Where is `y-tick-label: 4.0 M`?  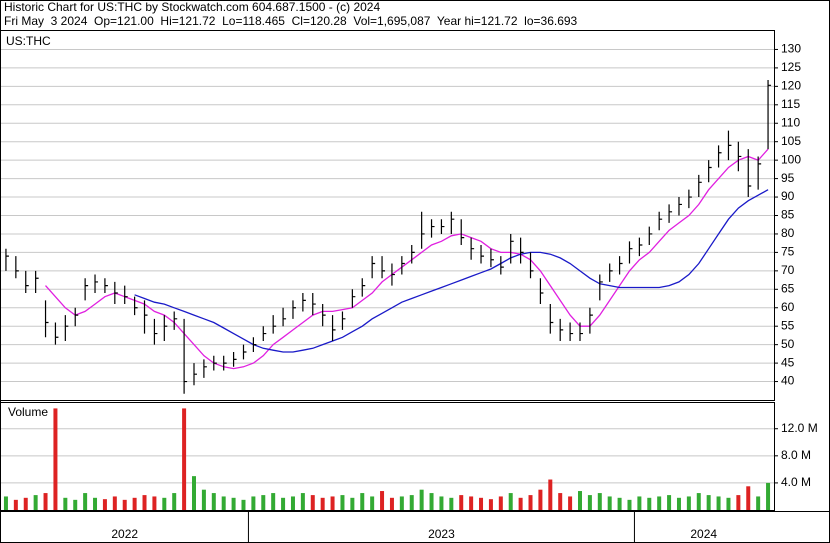 y-tick-label: 4.0 M is located at coordinates (796, 482).